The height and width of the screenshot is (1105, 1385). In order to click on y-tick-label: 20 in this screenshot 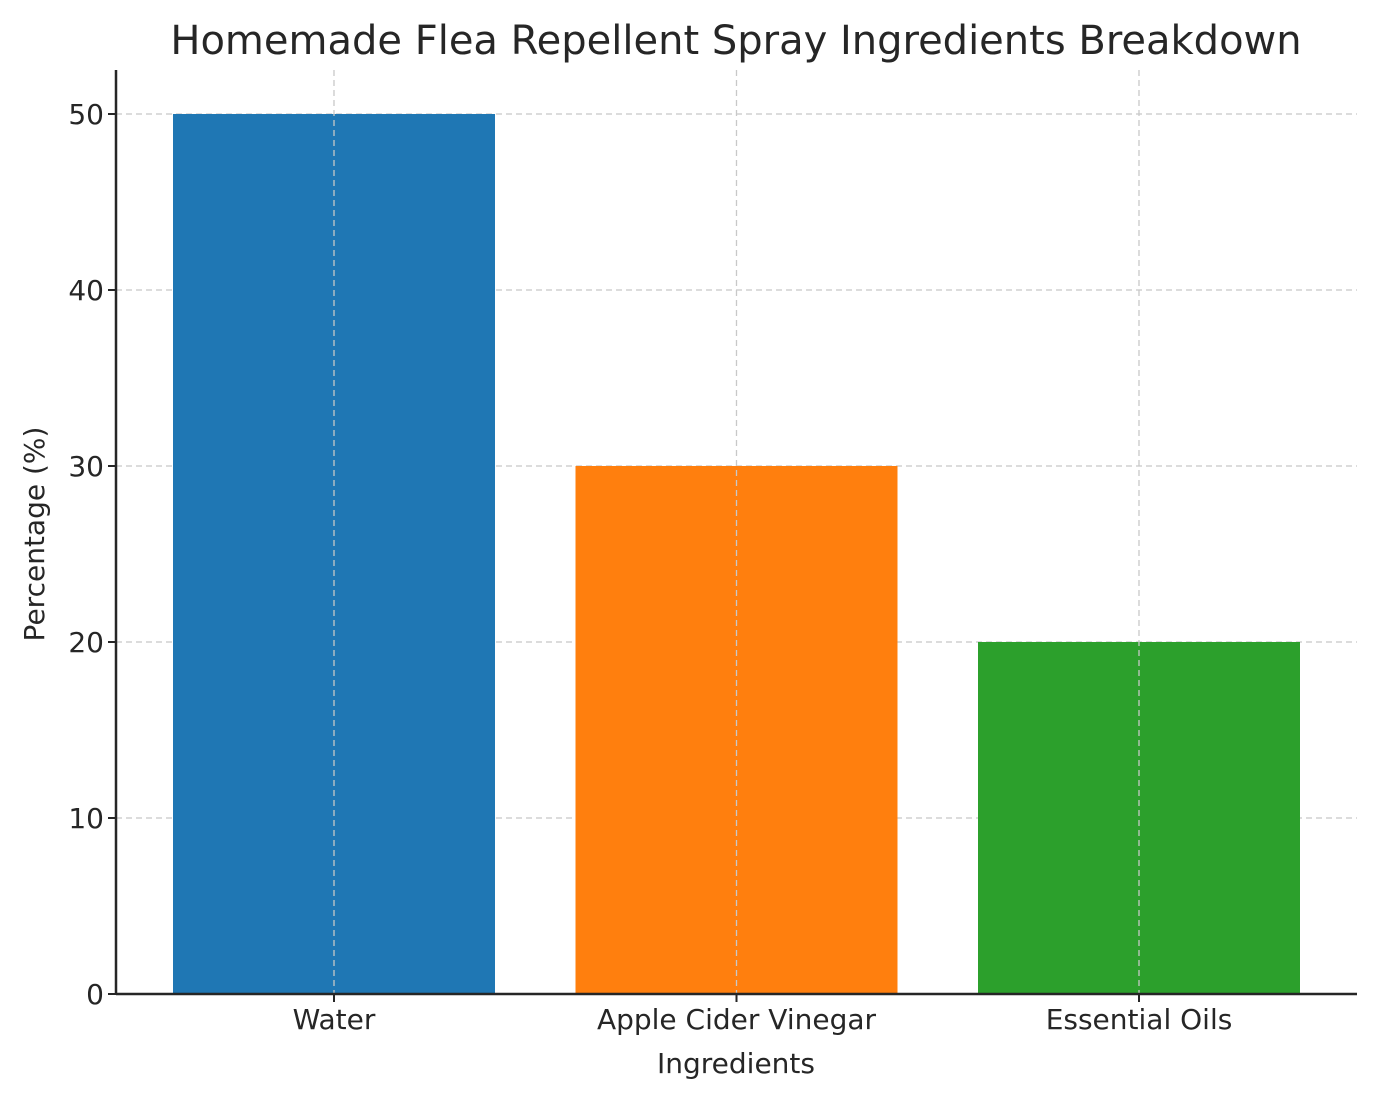, I will do `click(86, 642)`.